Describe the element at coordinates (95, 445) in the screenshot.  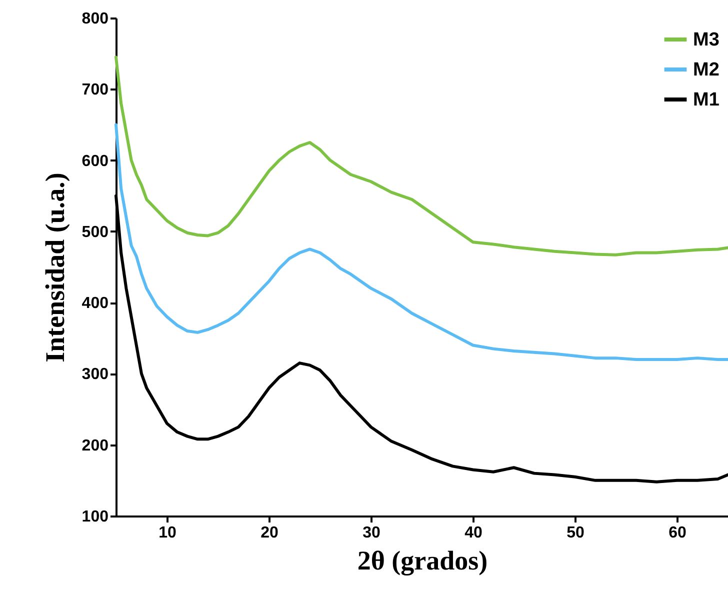
I see `y-tick-label: 200` at that location.